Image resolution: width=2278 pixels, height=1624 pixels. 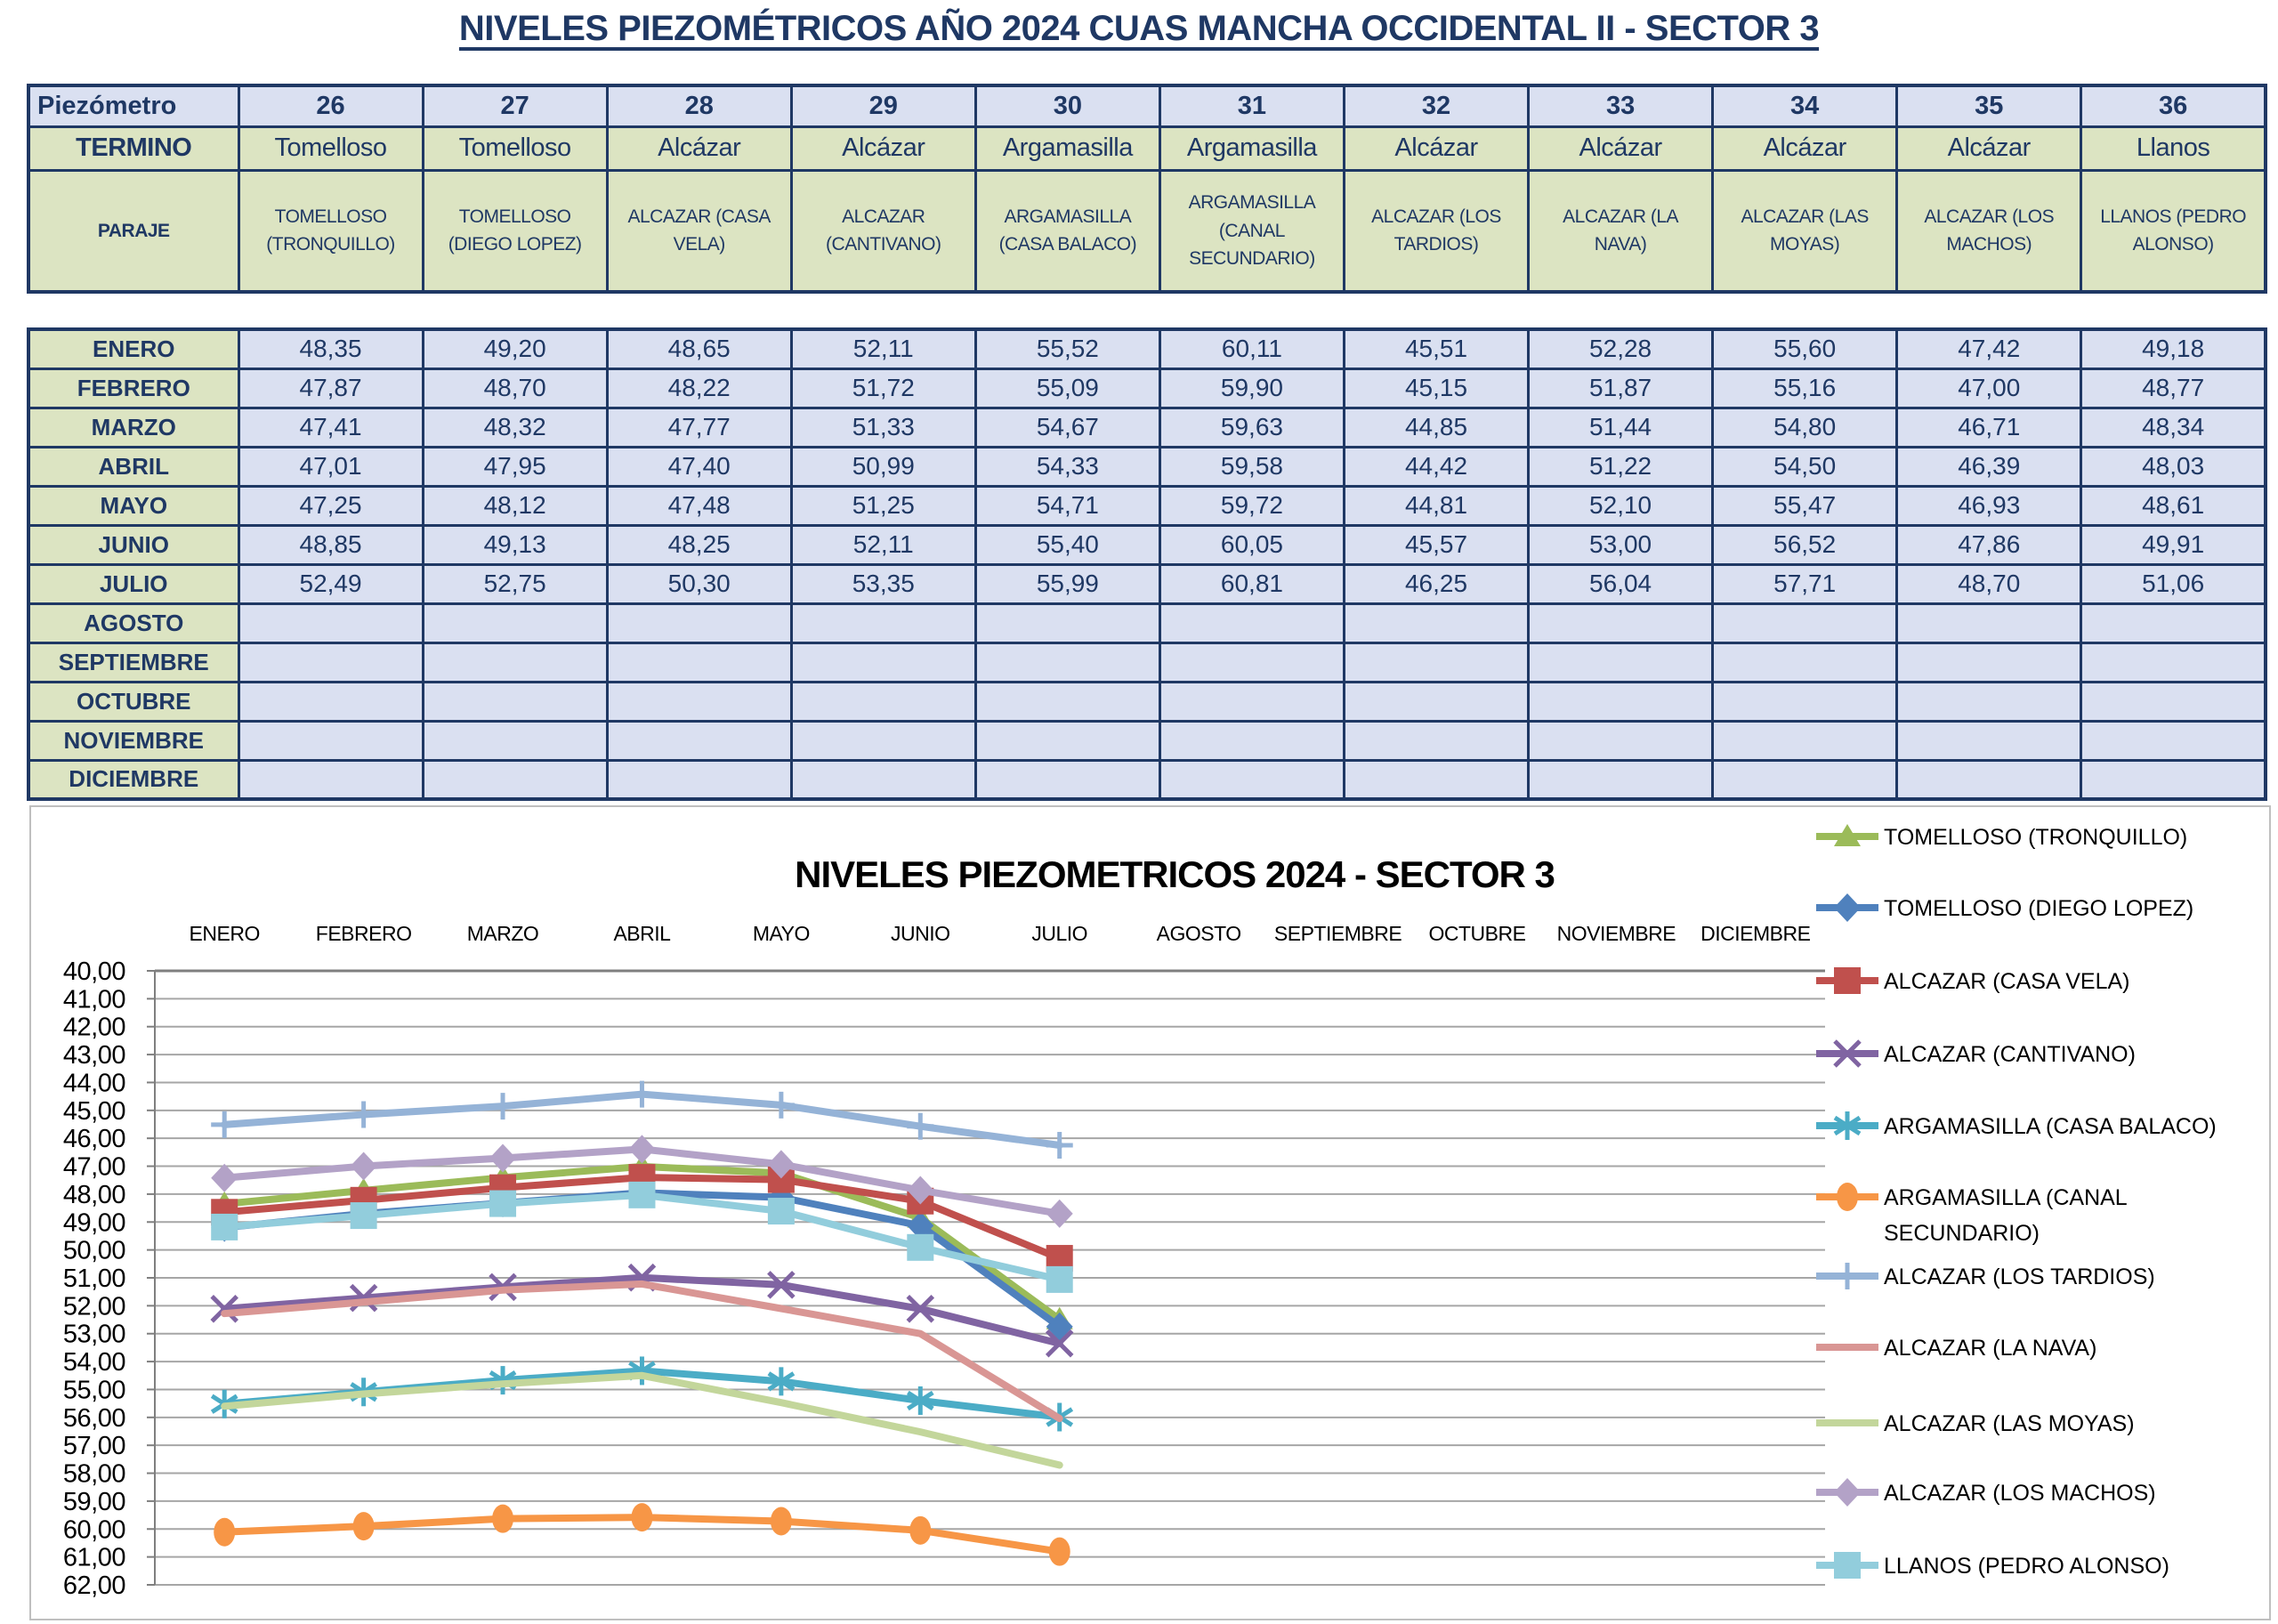 I want to click on value-cell: 54,67, so click(x=1067, y=427).